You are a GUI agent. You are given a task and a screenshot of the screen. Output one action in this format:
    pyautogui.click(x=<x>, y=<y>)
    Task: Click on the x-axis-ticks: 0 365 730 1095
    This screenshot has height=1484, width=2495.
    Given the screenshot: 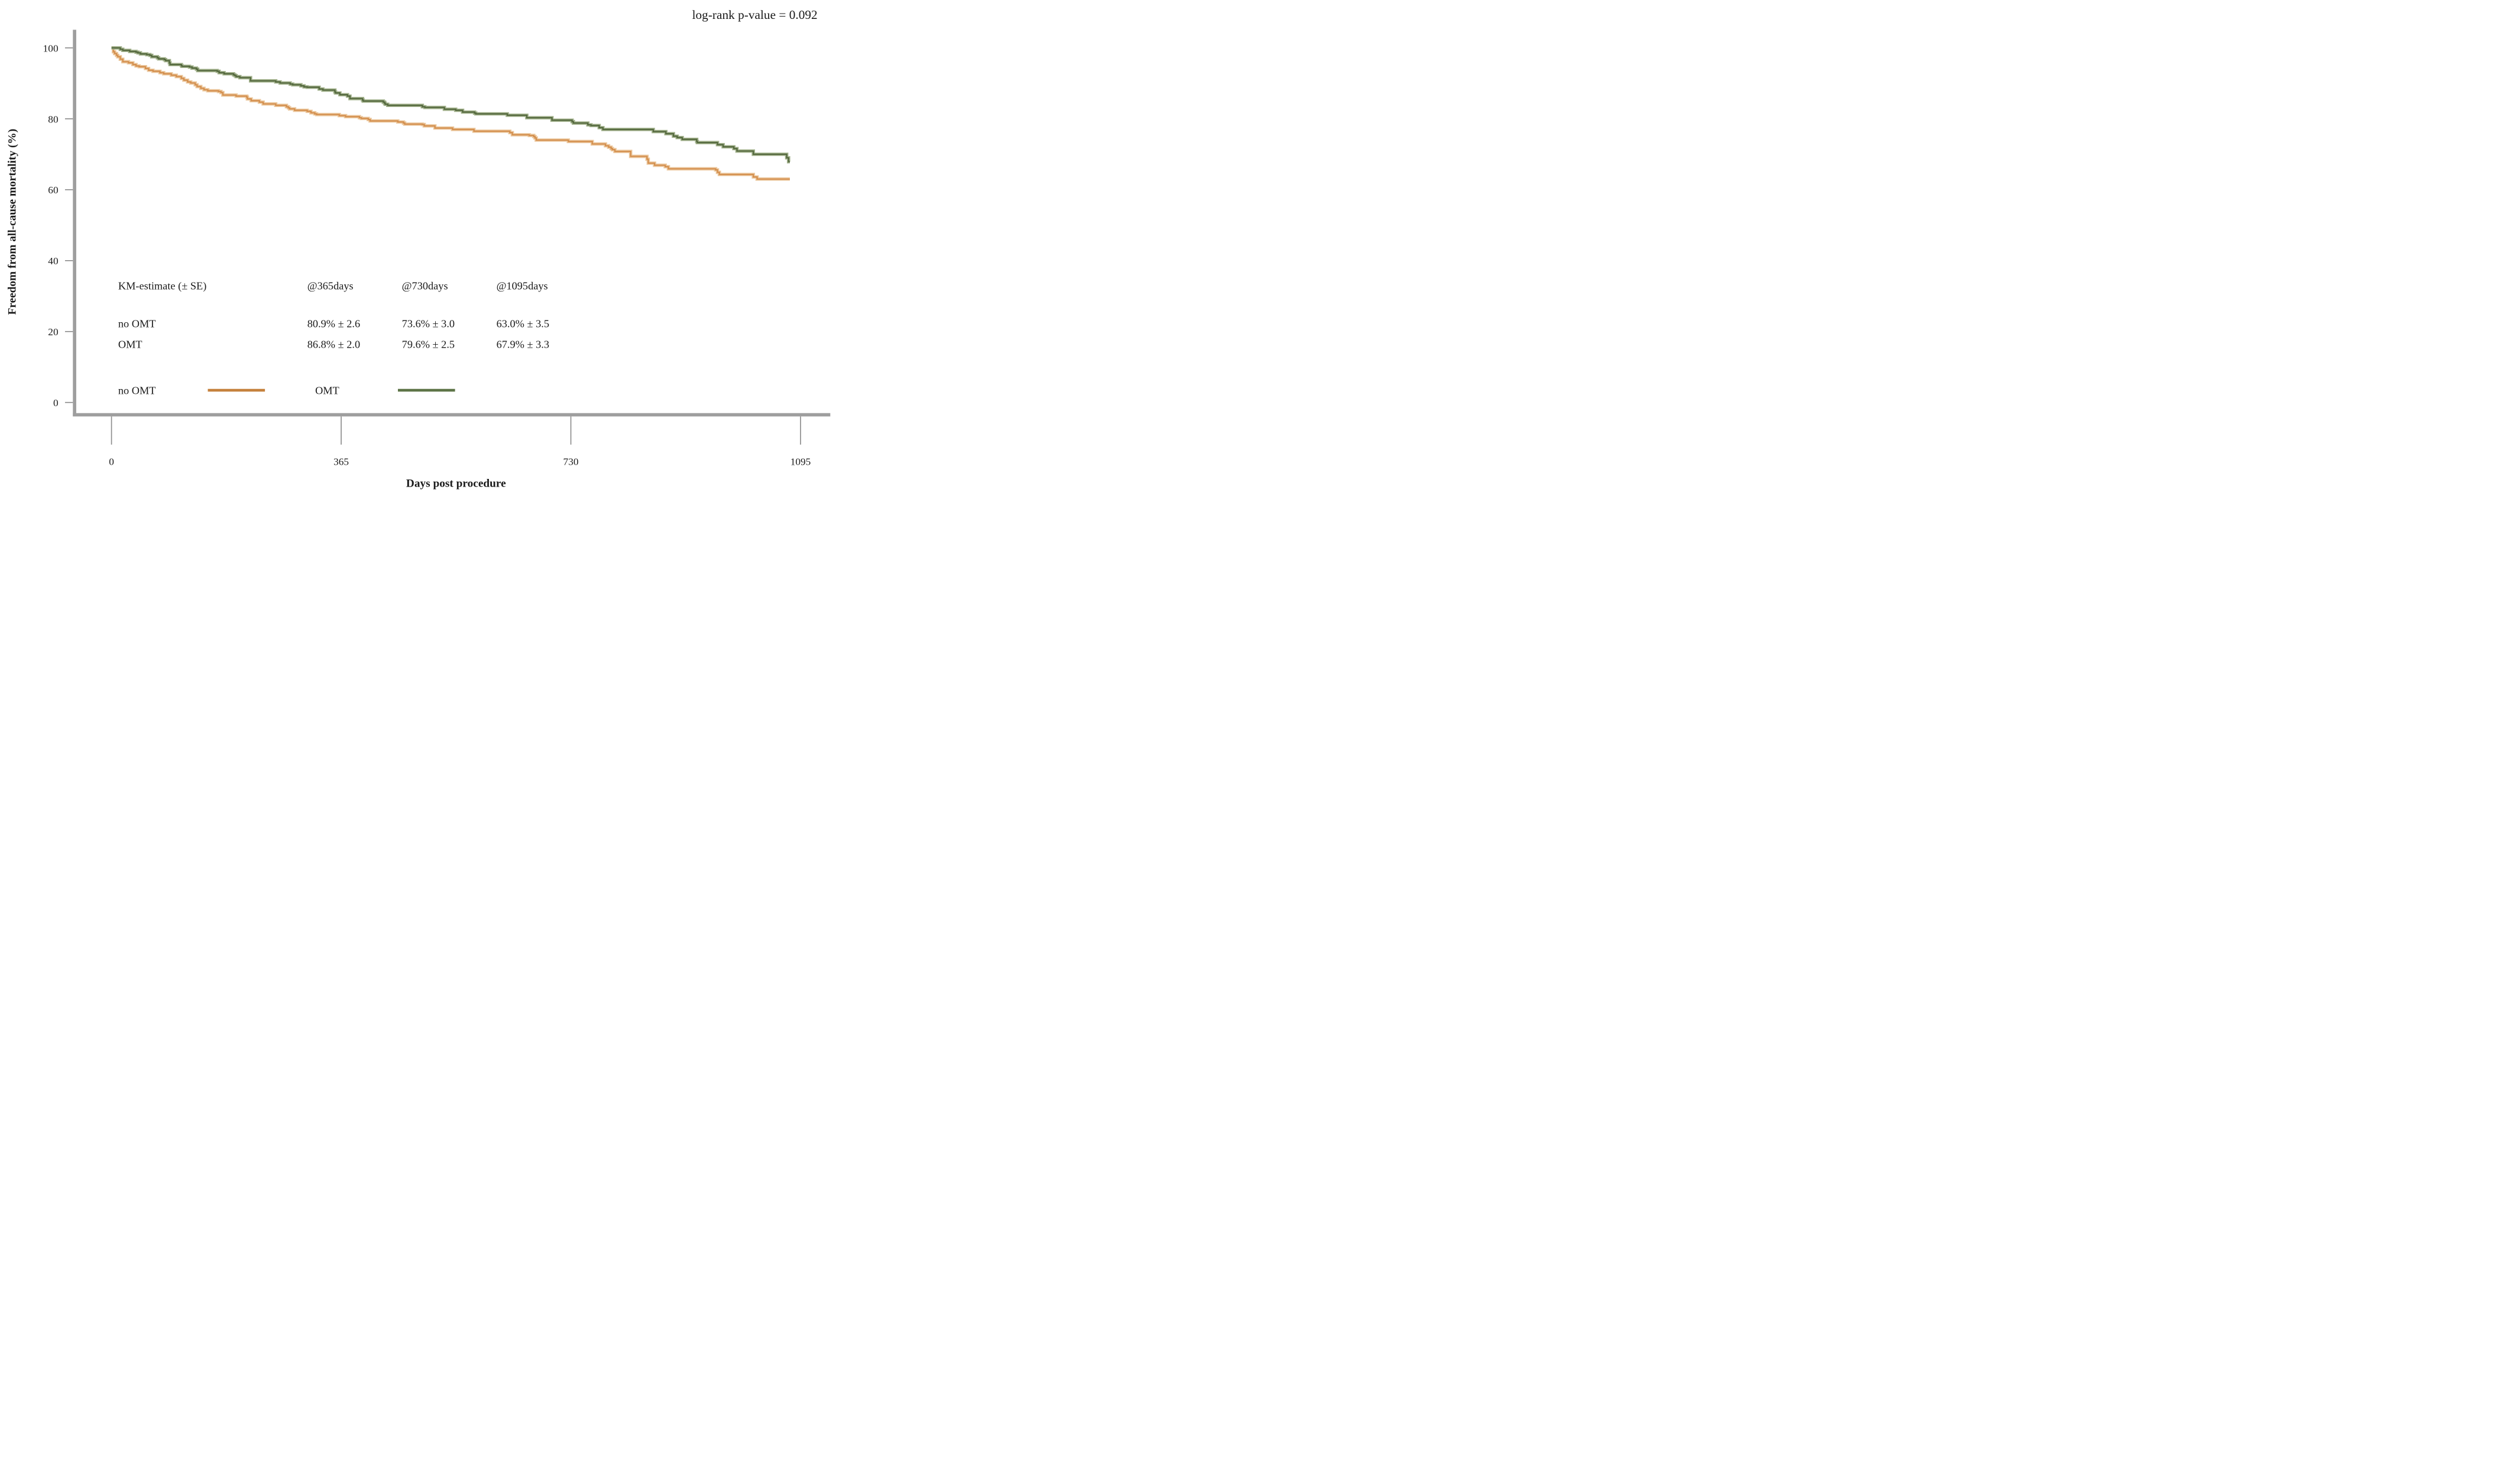 What is the action you would take?
    pyautogui.click(x=460, y=442)
    